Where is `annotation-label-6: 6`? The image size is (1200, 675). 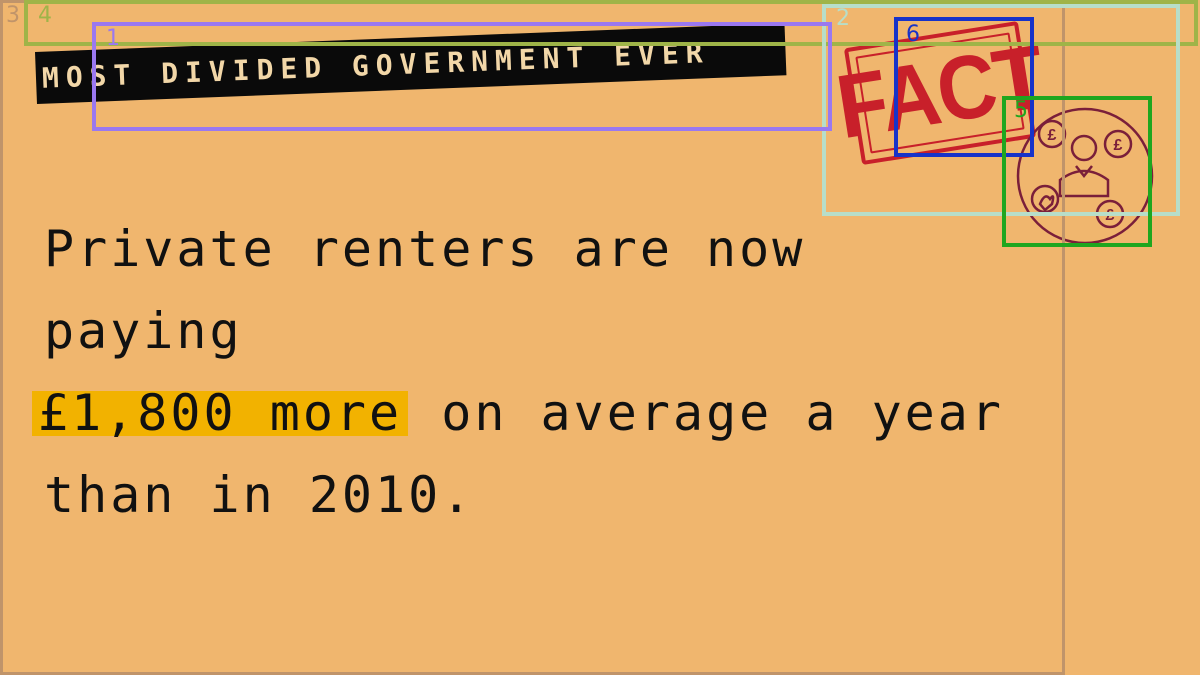
annotation-label-6: 6 is located at coordinates (913, 34).